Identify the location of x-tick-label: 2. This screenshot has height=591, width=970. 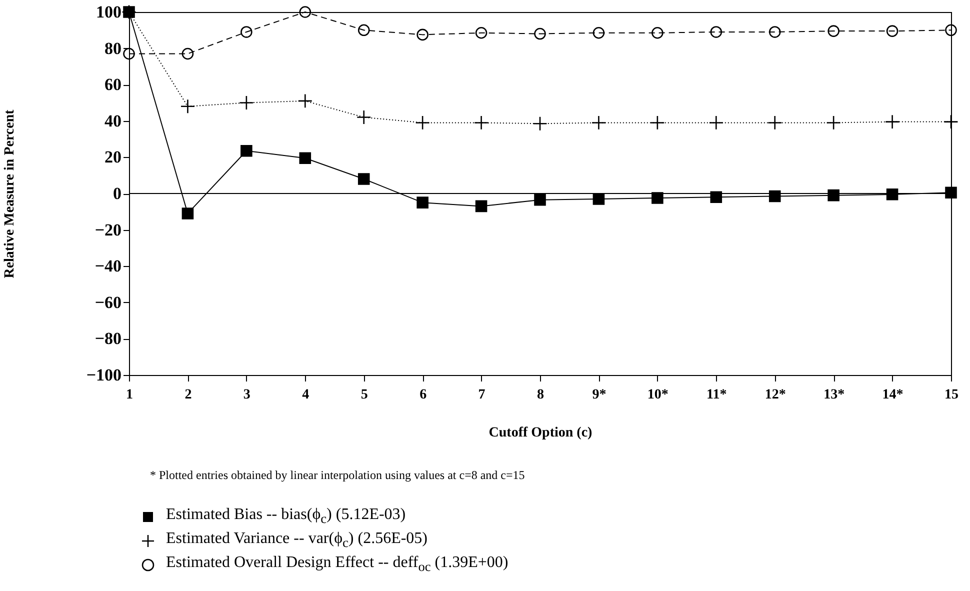
(188, 395).